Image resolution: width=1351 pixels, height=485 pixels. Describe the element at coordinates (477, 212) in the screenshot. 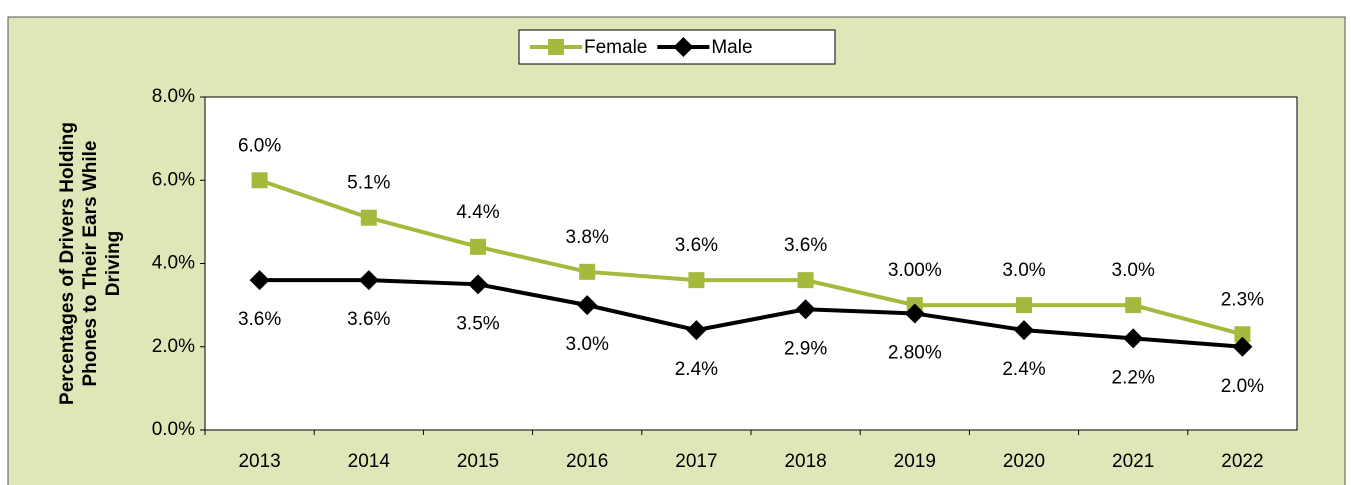

I see `data-label: 4.4%` at that location.